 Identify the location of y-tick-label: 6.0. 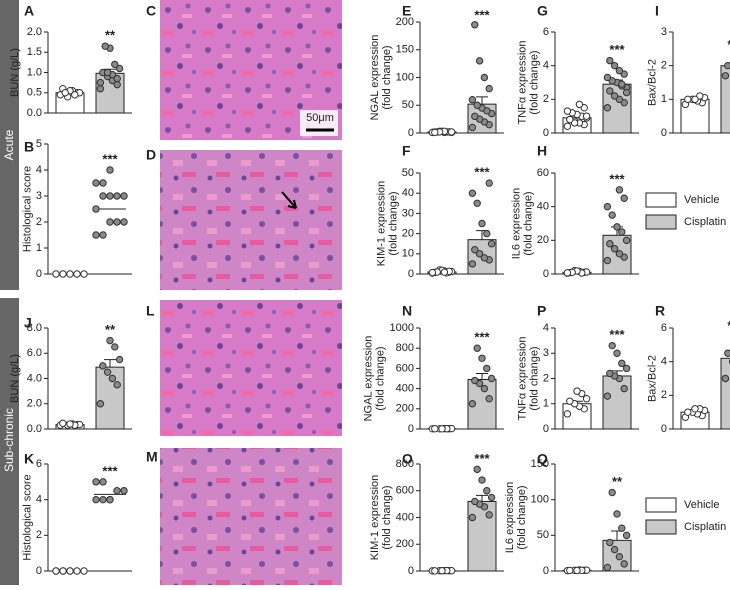
(34, 353).